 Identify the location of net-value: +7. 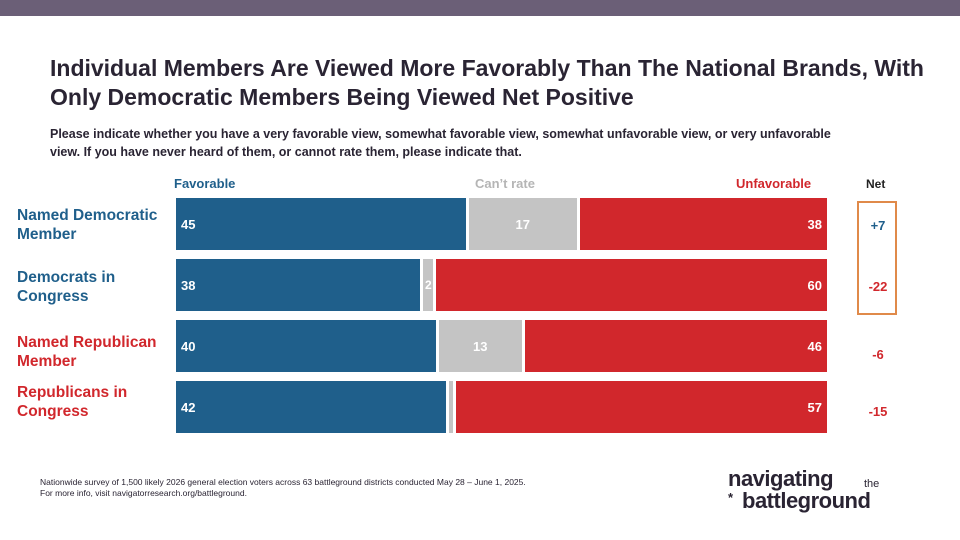
(878, 225).